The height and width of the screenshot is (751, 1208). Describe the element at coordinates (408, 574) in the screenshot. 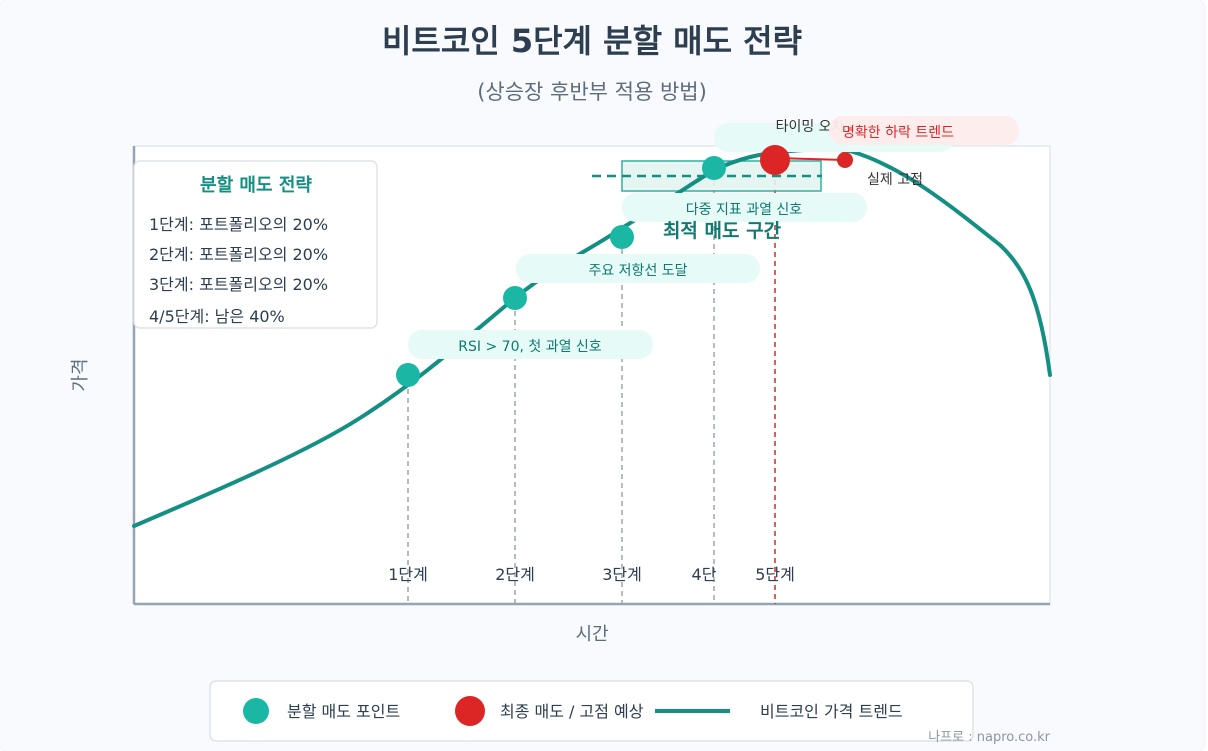

I see `stage1-label: 1단계` at that location.